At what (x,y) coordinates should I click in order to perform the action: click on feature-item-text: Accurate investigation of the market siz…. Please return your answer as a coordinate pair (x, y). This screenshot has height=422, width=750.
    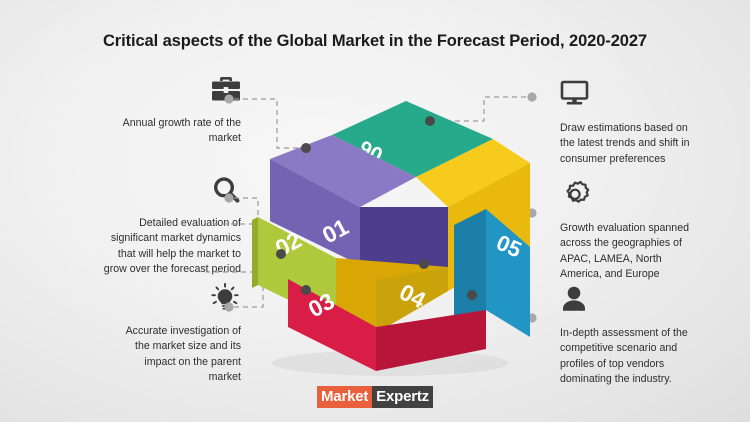
    Looking at the image, I should click on (183, 354).